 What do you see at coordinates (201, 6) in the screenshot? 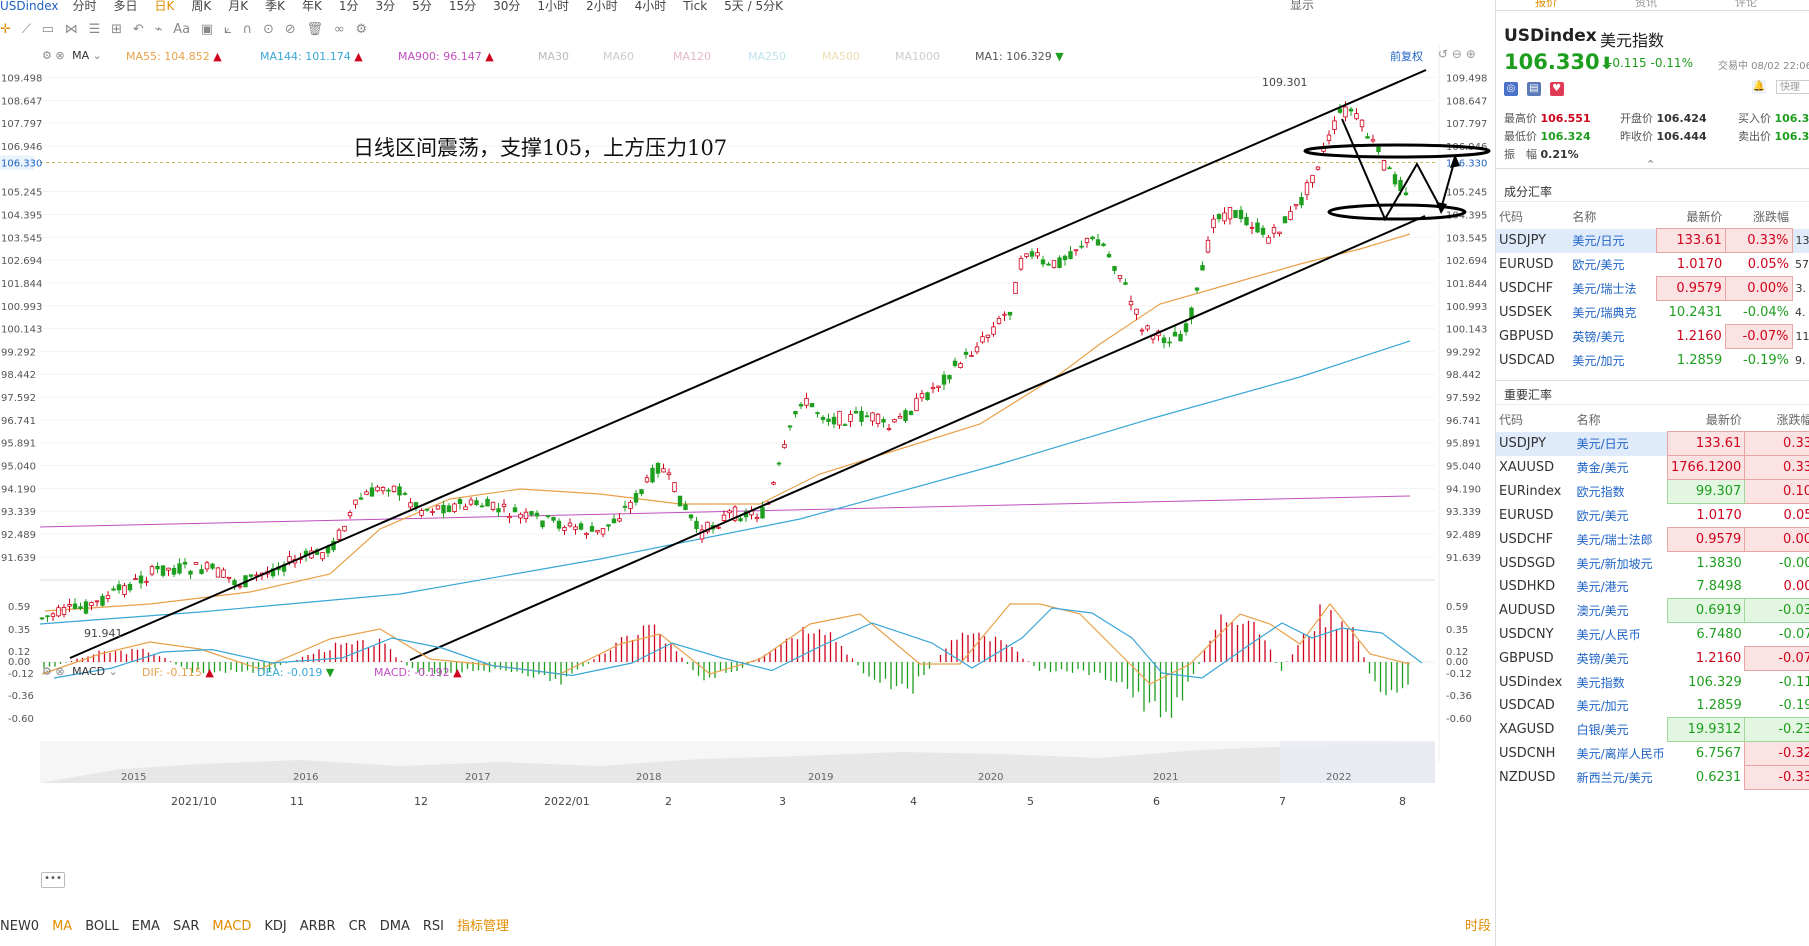
I see `period-tab-4: 周K` at bounding box center [201, 6].